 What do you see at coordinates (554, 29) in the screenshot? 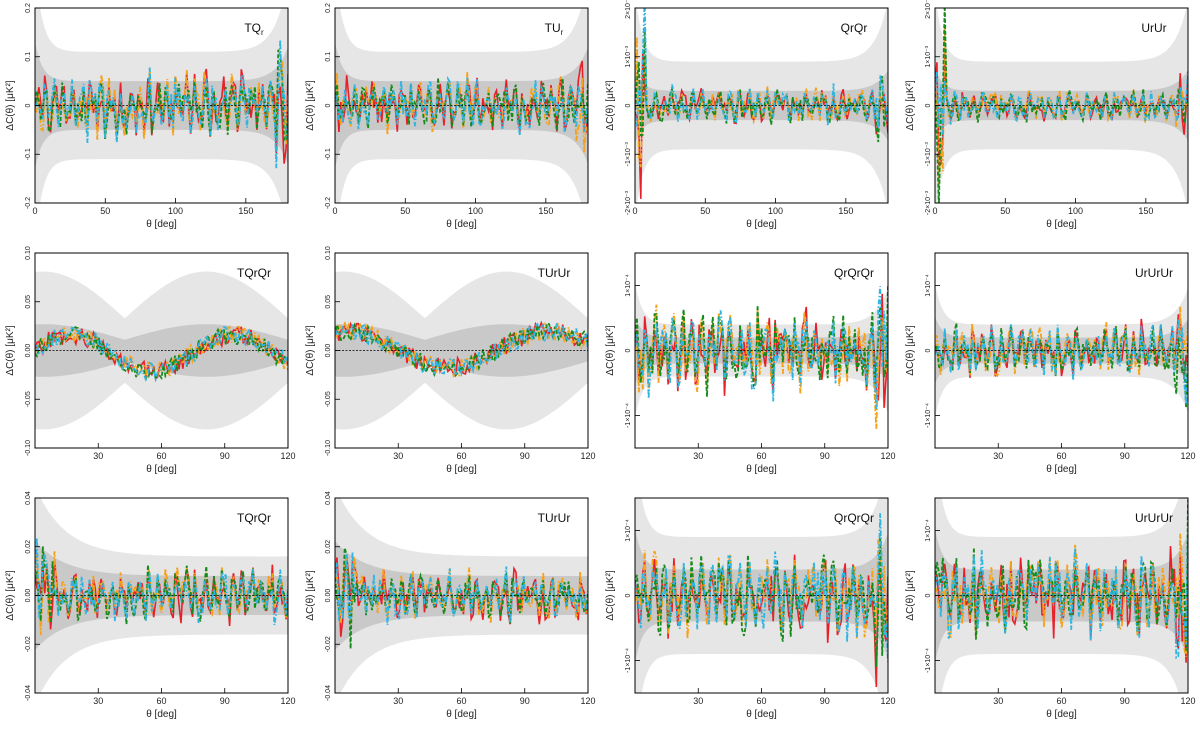
I see `panel-title: TUr` at bounding box center [554, 29].